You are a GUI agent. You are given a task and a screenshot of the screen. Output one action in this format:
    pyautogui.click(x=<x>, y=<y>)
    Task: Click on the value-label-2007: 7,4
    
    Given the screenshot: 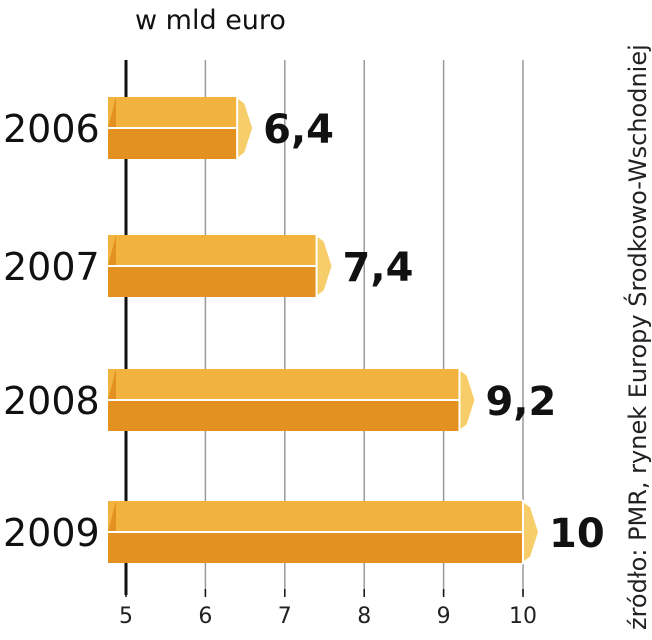 What is the action you would take?
    pyautogui.click(x=378, y=268)
    